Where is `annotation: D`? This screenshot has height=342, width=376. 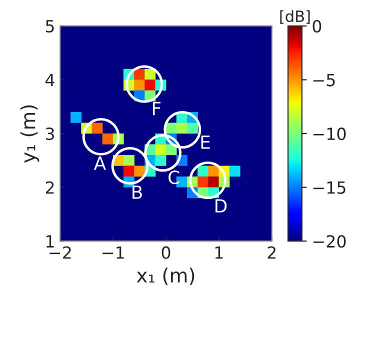 annotation: D is located at coordinates (221, 205).